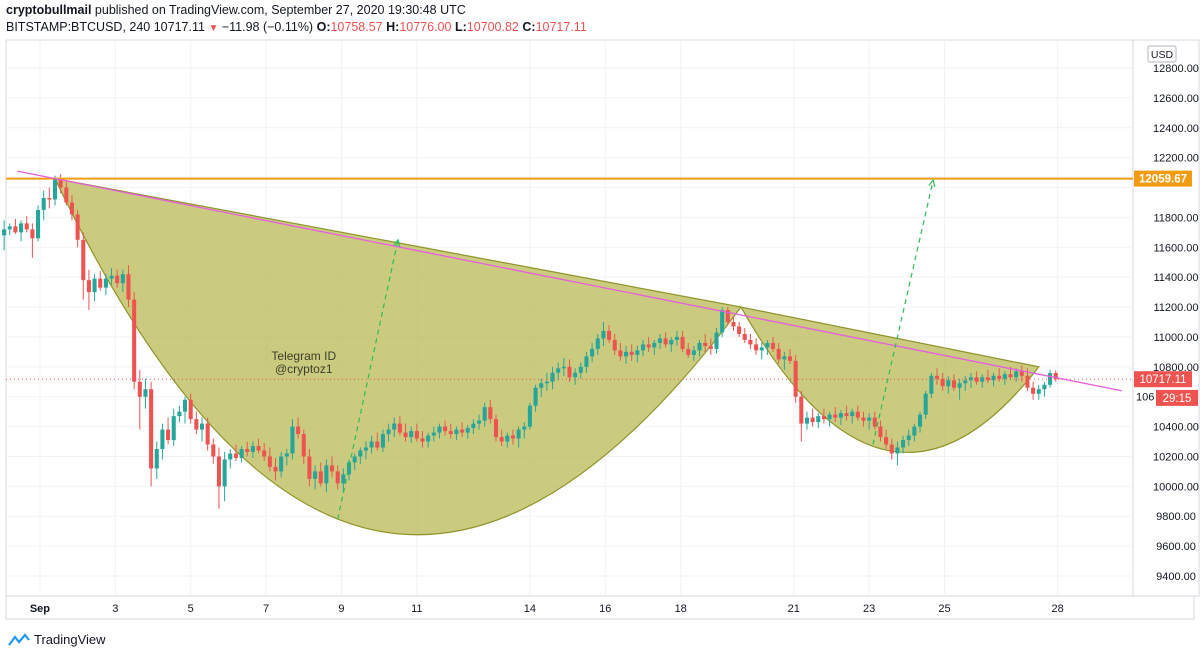 Image resolution: width=1200 pixels, height=657 pixels. Describe the element at coordinates (1145, 398) in the screenshot. I see `y-tick-label-partial: 106` at that location.